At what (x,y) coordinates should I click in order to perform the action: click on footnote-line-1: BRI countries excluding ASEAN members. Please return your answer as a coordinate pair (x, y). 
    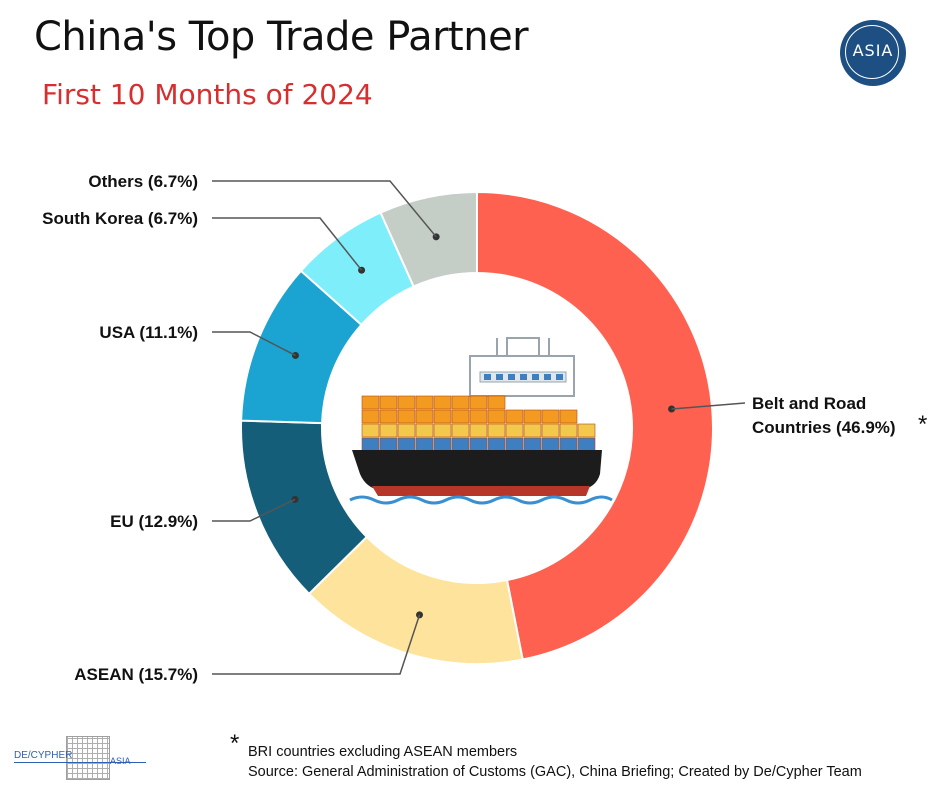
    Looking at the image, I should click on (383, 752).